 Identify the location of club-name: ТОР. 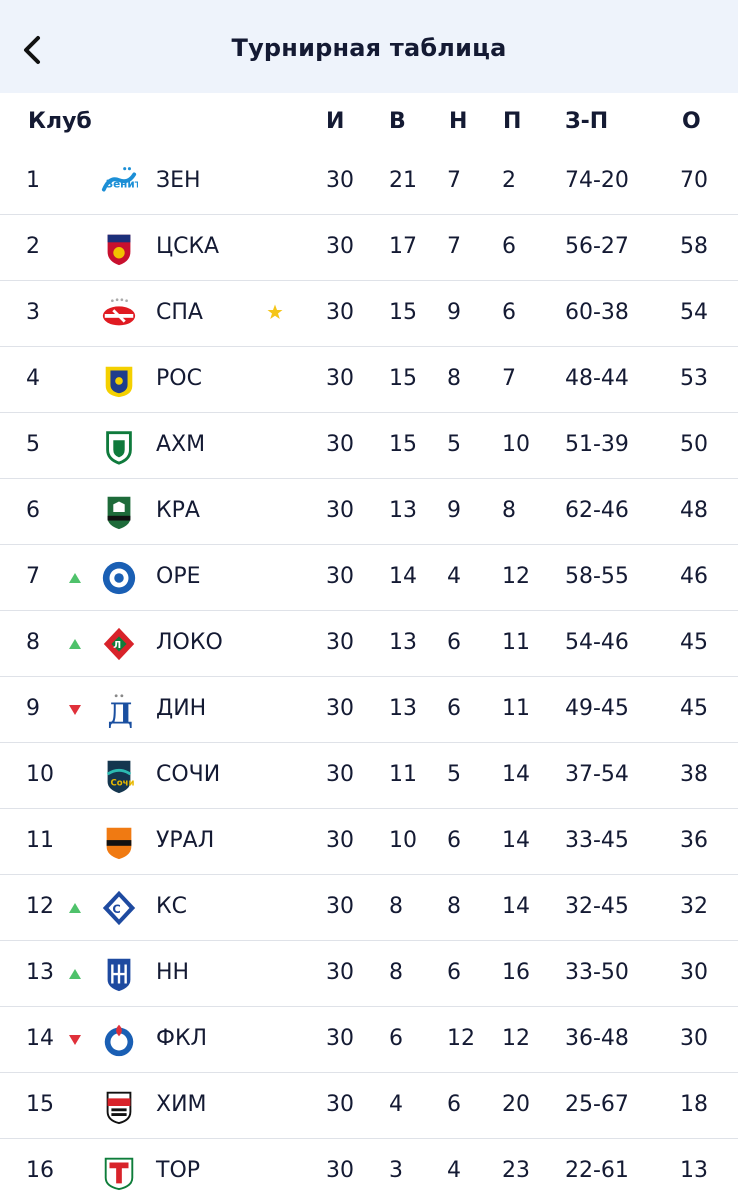
(178, 1170).